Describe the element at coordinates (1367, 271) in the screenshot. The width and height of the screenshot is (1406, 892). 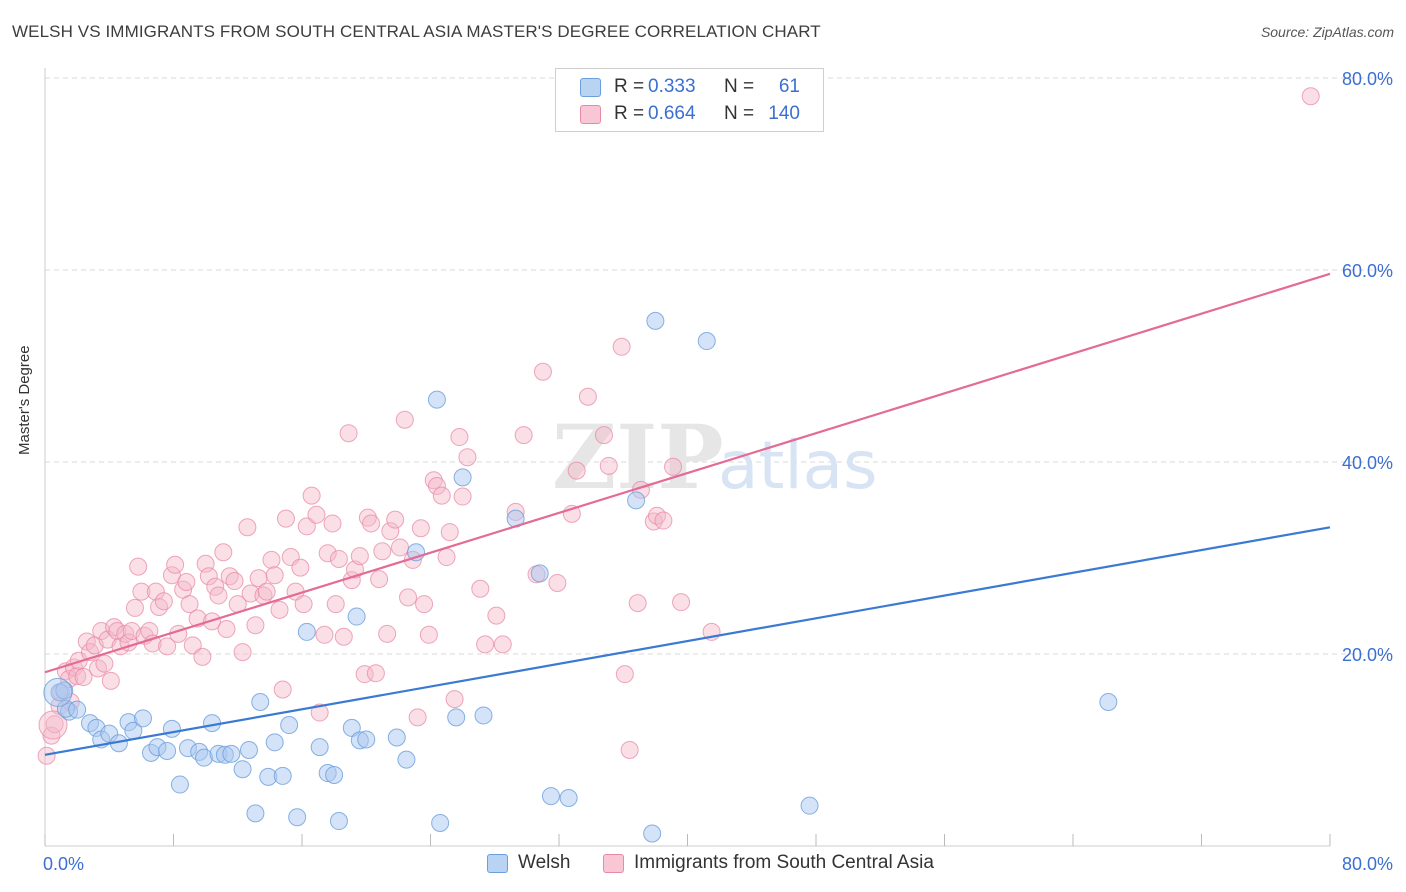
I see `y-tick-label: 60.0%` at that location.